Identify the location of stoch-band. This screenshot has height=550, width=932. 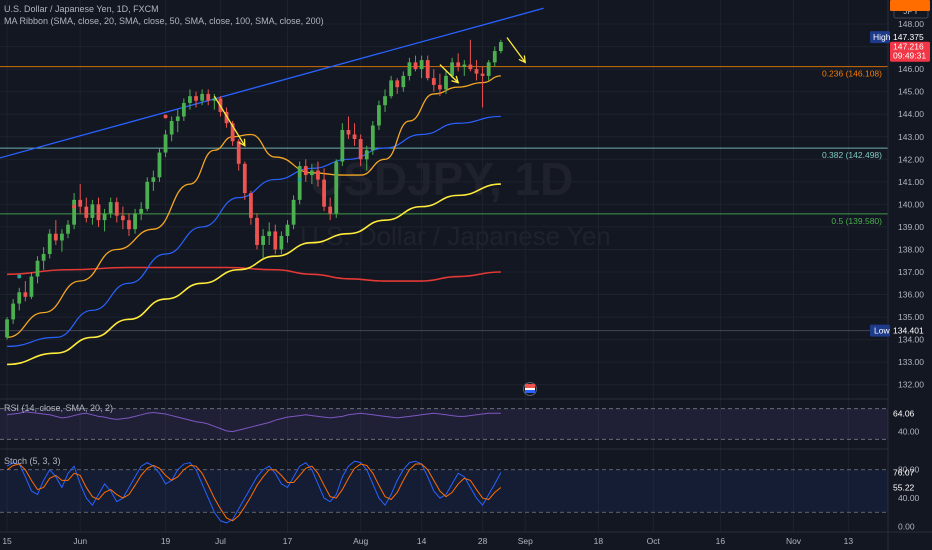
(444, 491).